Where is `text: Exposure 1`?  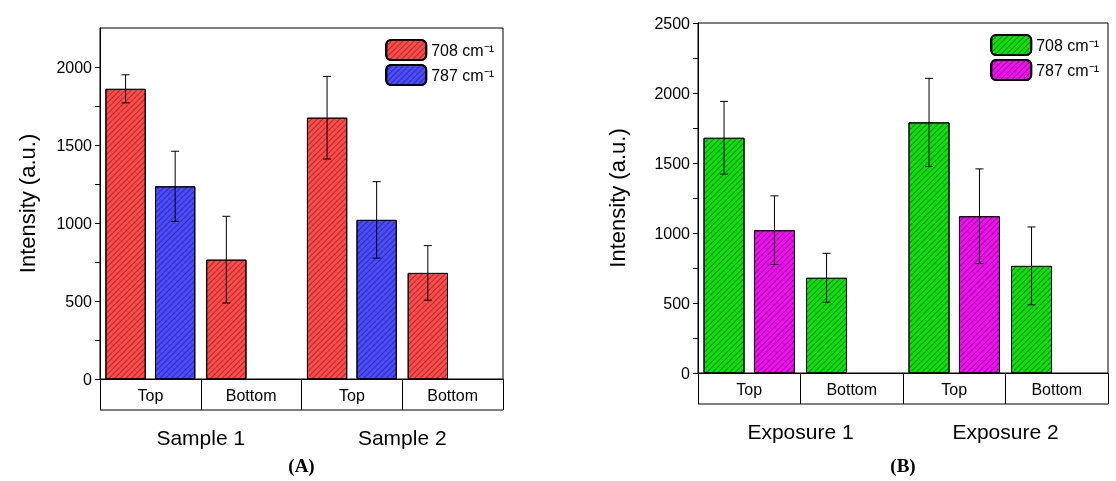 text: Exposure 1 is located at coordinates (800, 431).